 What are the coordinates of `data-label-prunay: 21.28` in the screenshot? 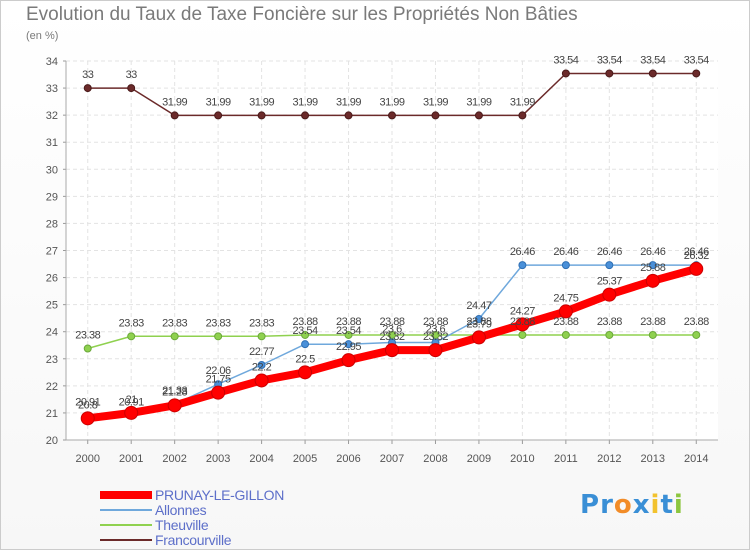 It's located at (174, 392).